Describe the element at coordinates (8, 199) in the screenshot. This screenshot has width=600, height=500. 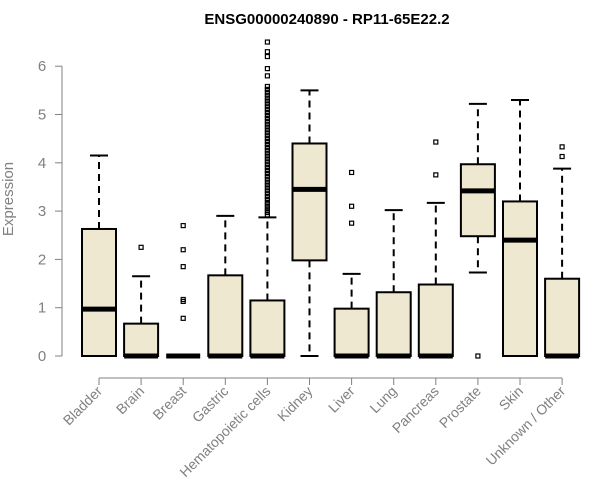
I see `y-axis-label: Expression` at that location.